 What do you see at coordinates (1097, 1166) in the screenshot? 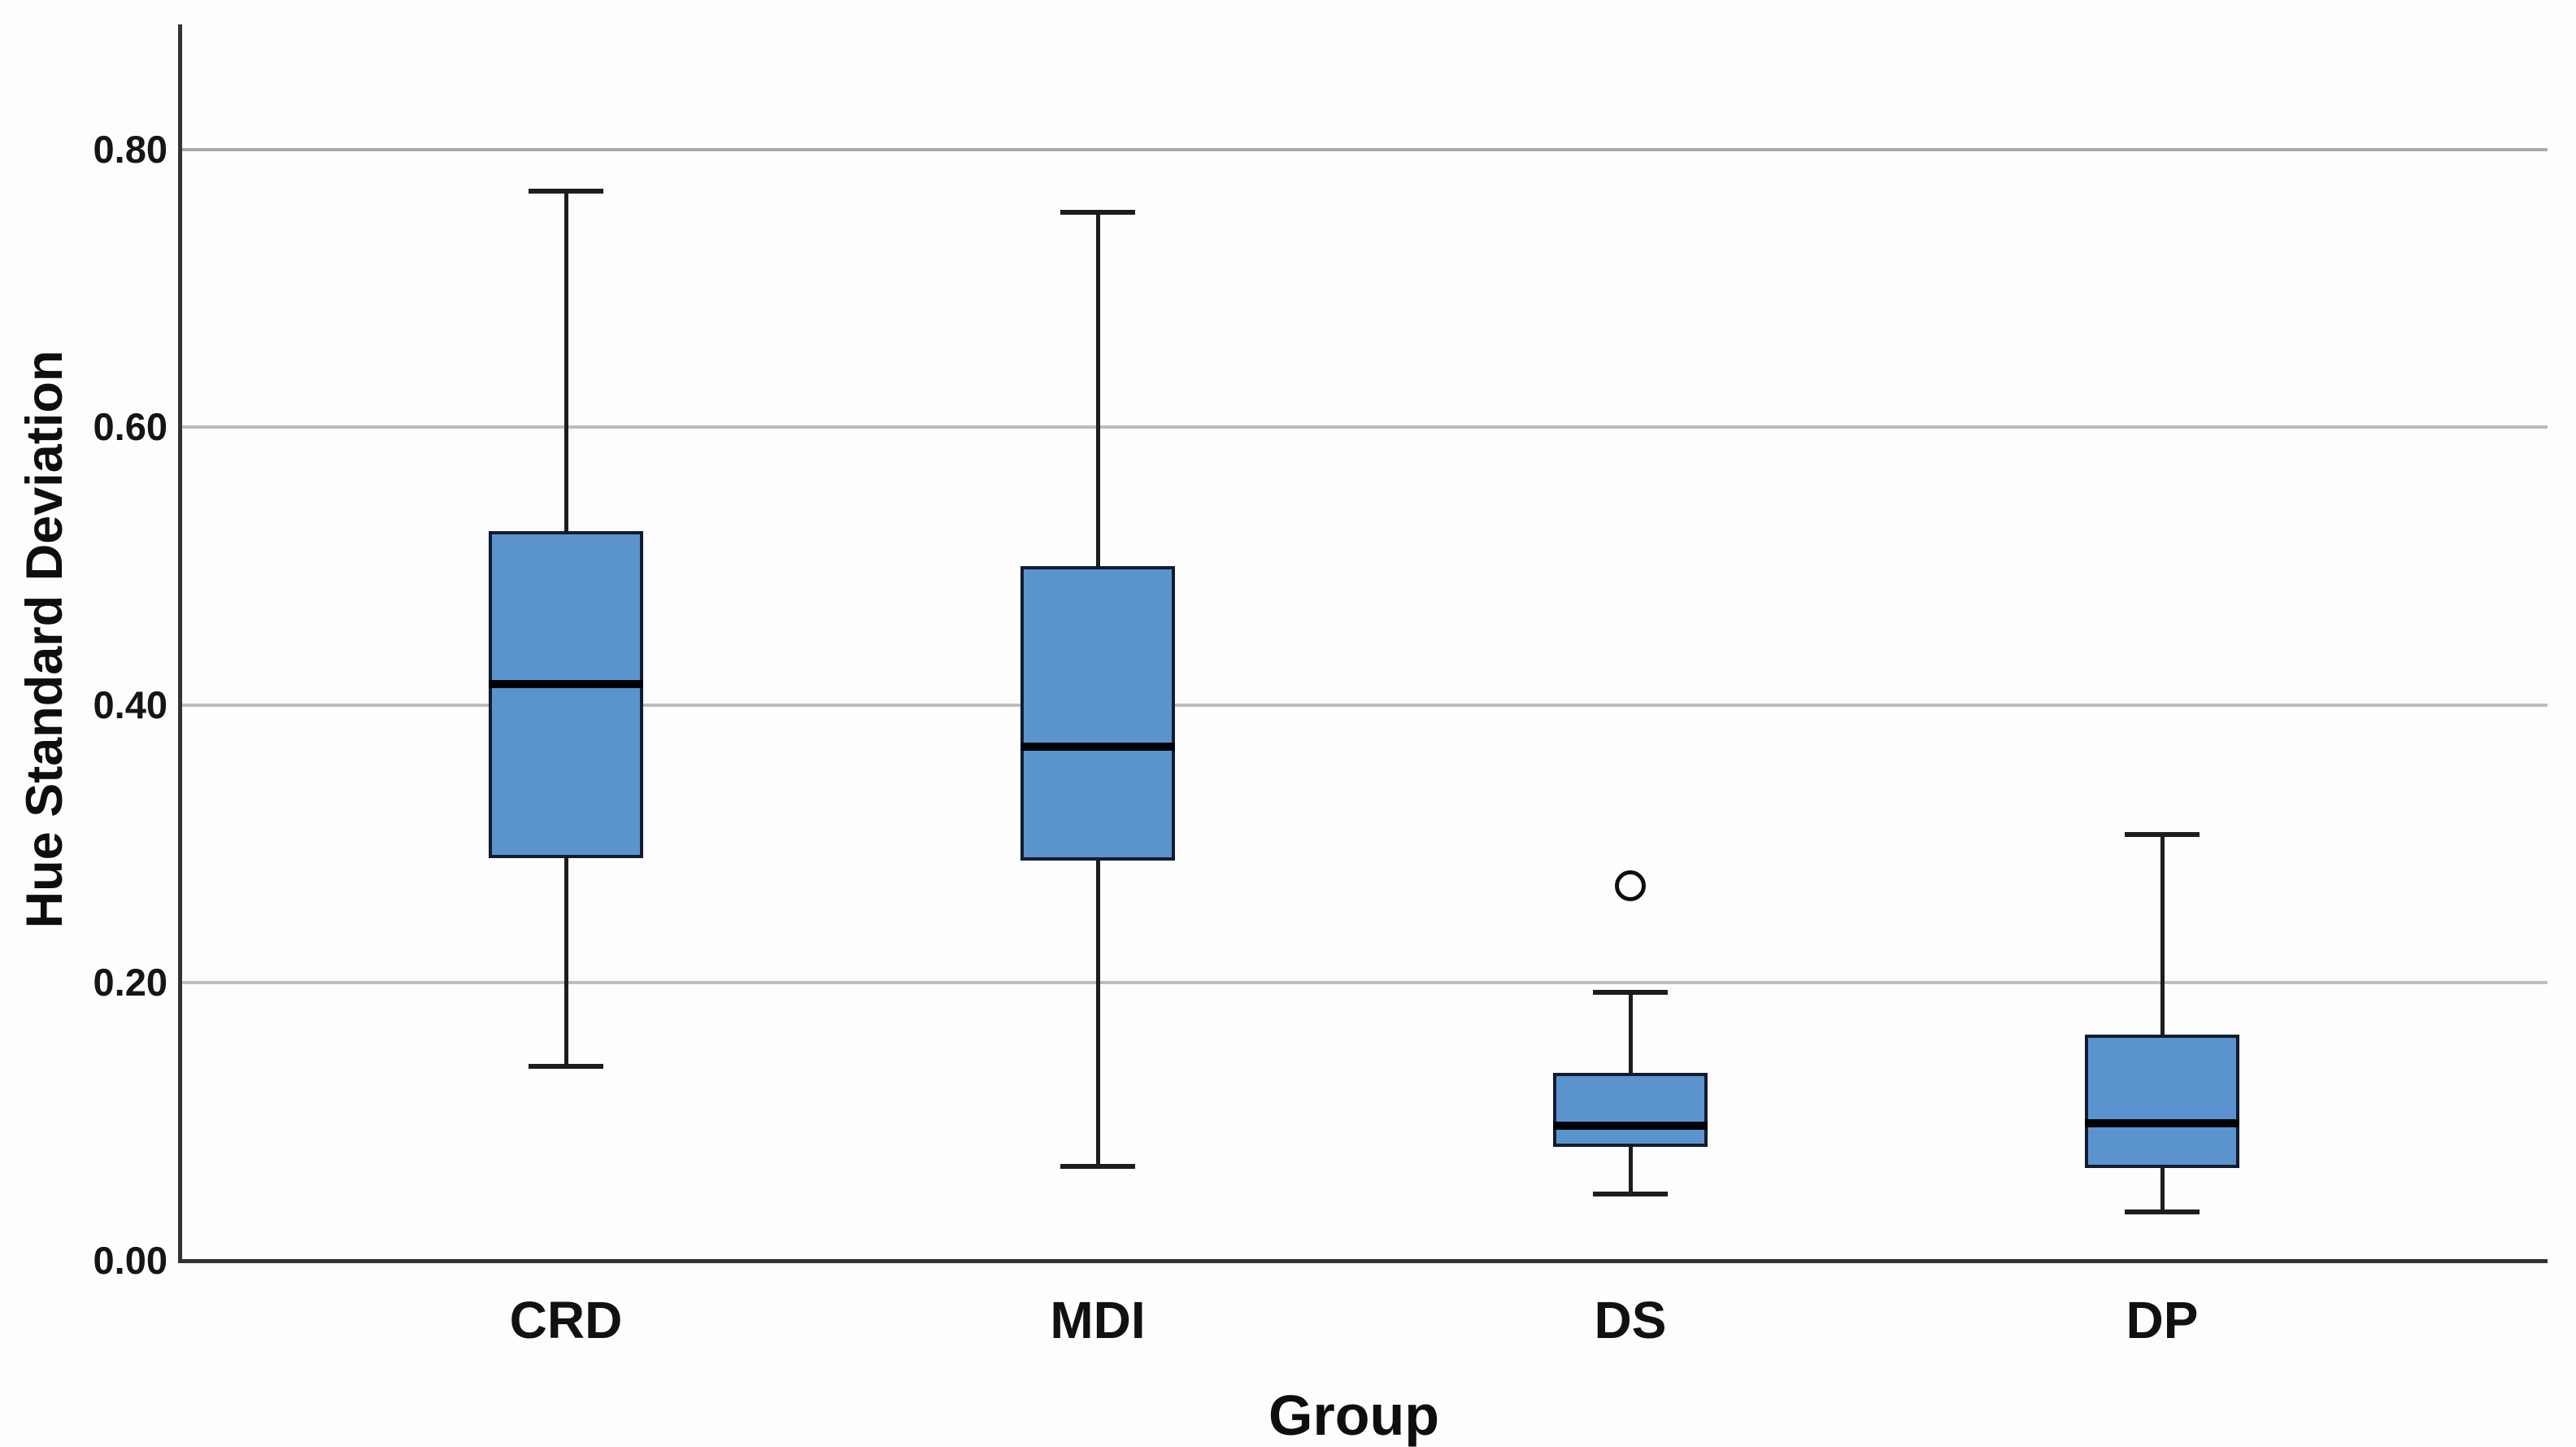
I see `lower-whisker-cap-MDI` at bounding box center [1097, 1166].